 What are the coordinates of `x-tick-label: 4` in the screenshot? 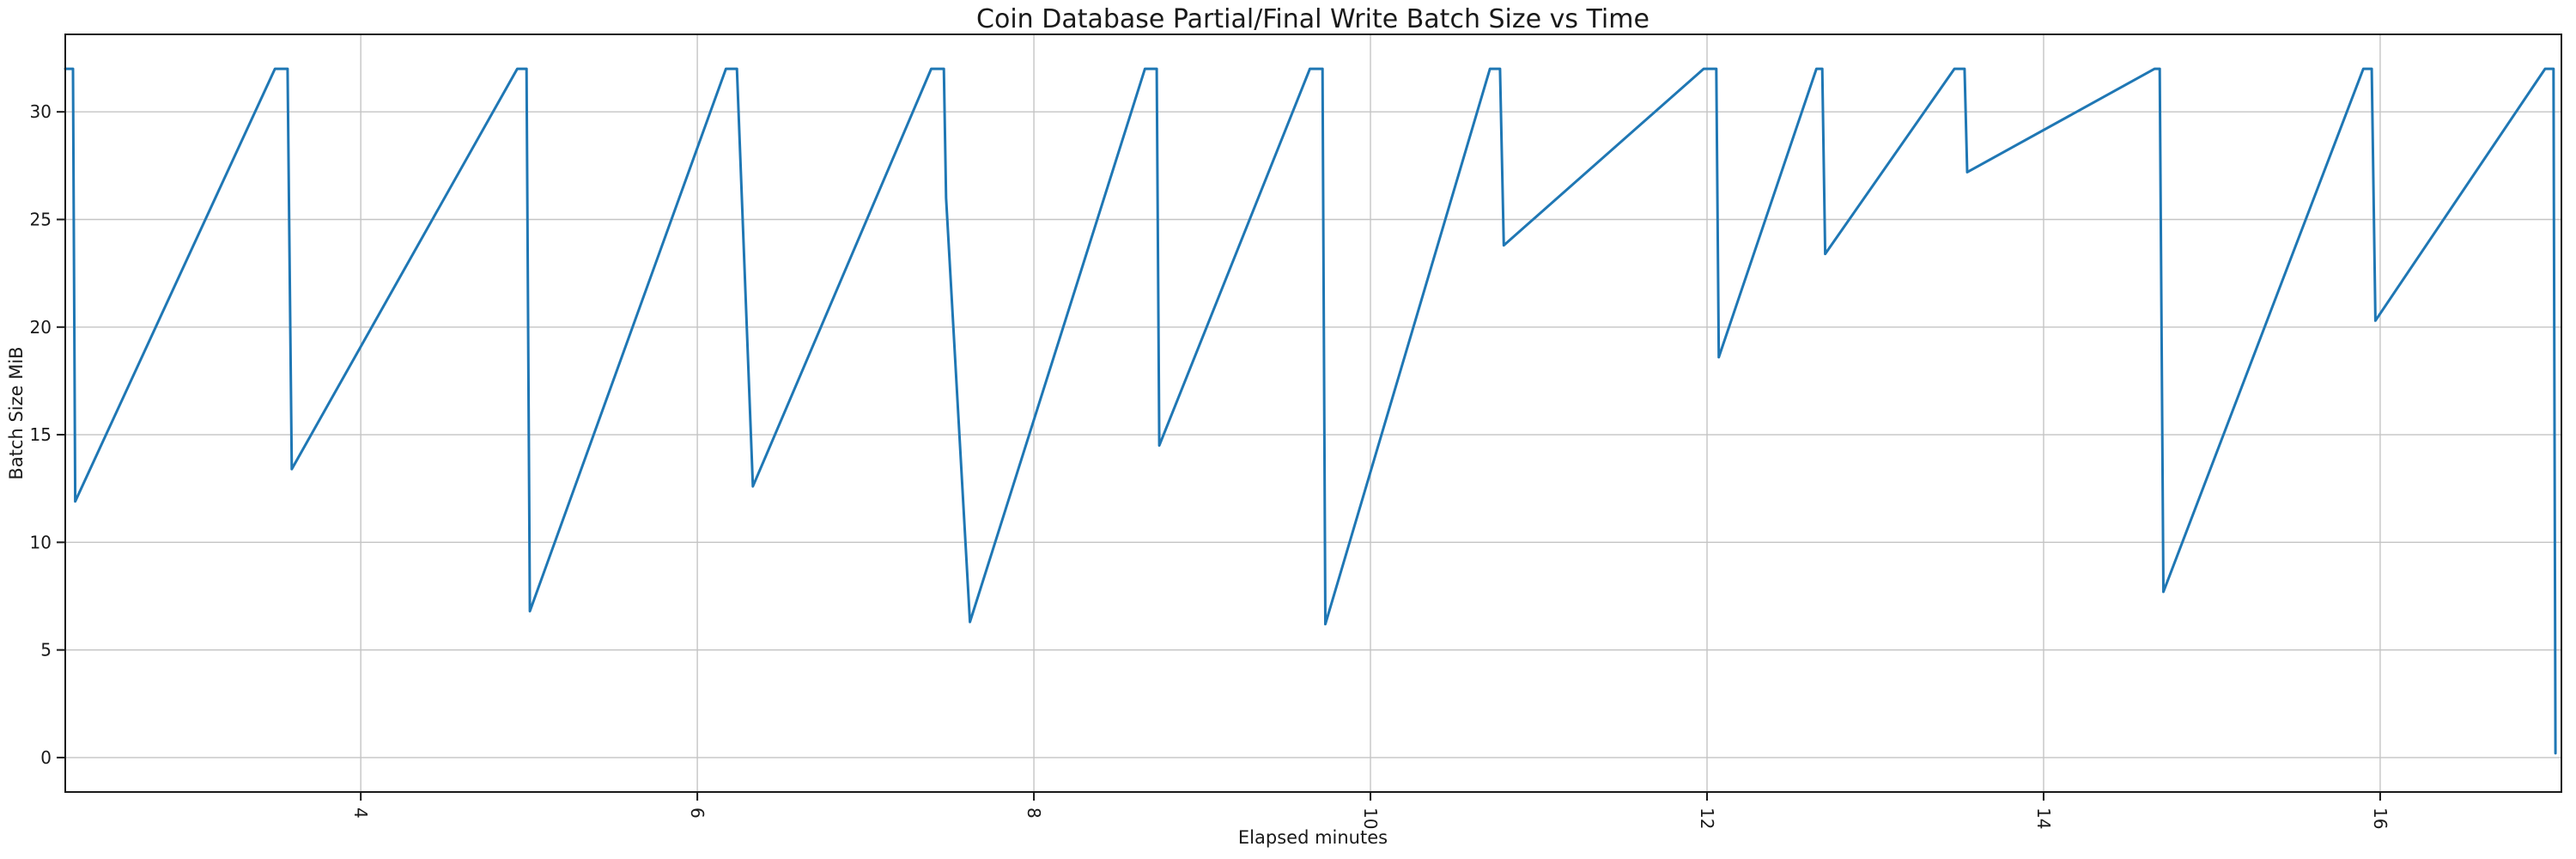 It's located at (360, 813).